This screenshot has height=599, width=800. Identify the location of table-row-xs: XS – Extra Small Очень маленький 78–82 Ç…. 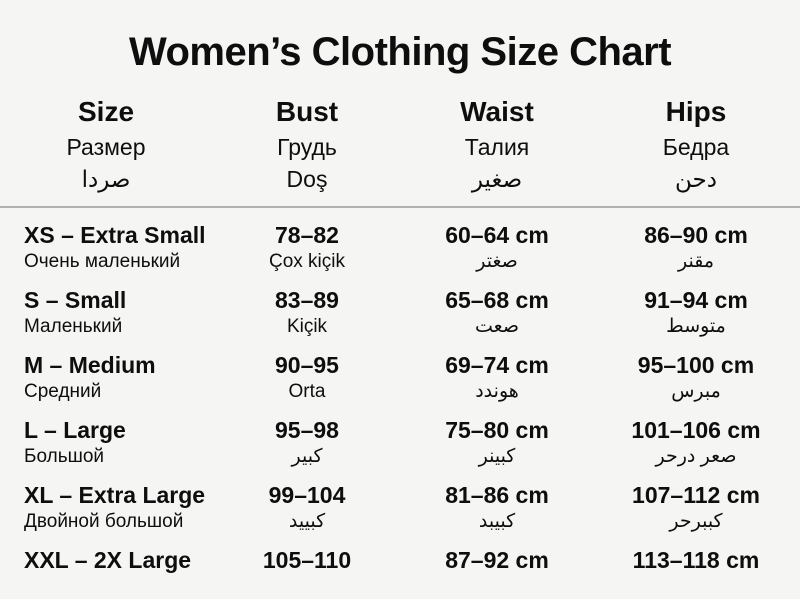
(400, 248).